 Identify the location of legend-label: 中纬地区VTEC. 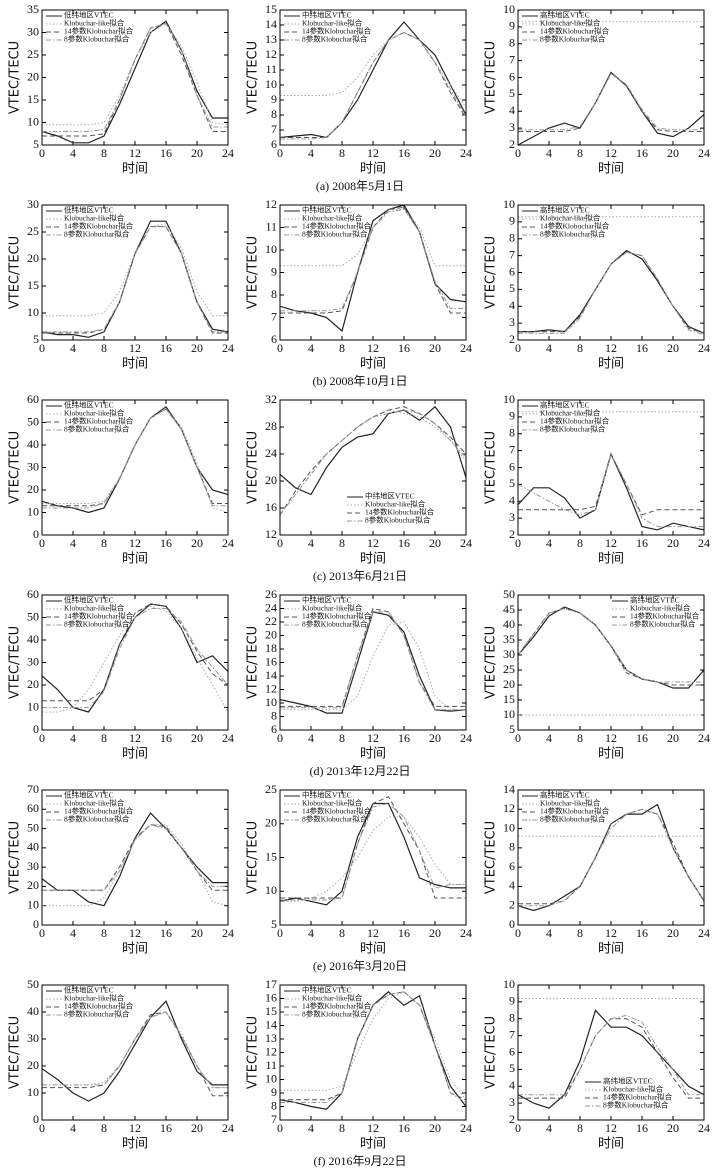
(327, 990).